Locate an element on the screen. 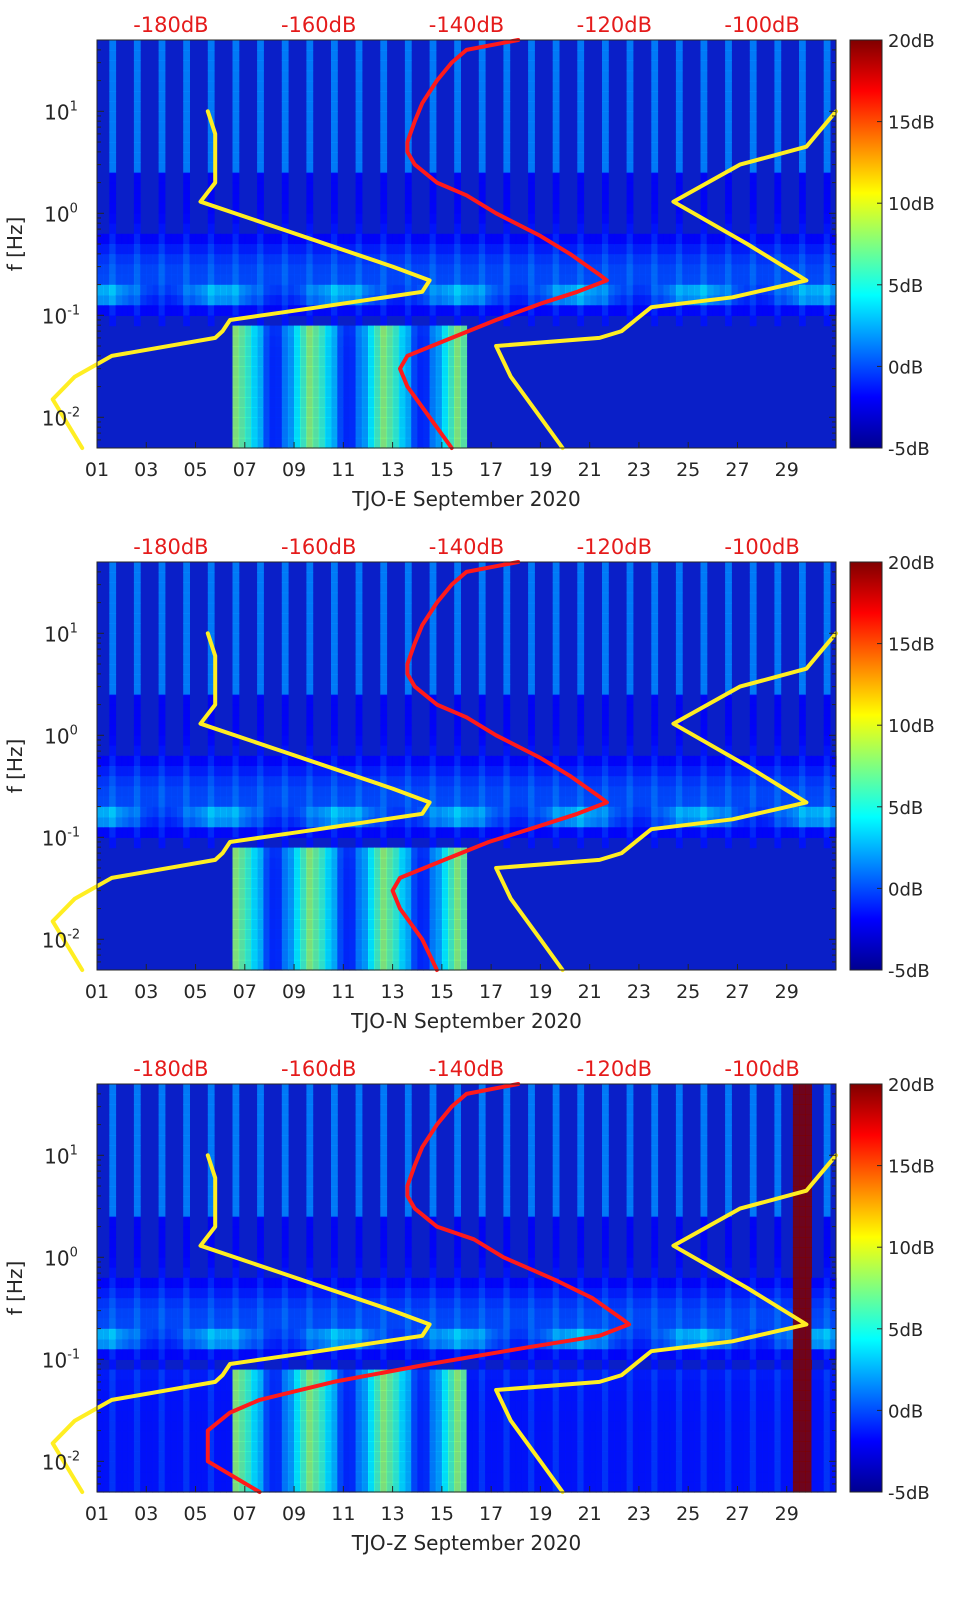 Image resolution: width=962 pixels, height=1599 pixels. y-tick-label: 10-2 is located at coordinates (61, 939).